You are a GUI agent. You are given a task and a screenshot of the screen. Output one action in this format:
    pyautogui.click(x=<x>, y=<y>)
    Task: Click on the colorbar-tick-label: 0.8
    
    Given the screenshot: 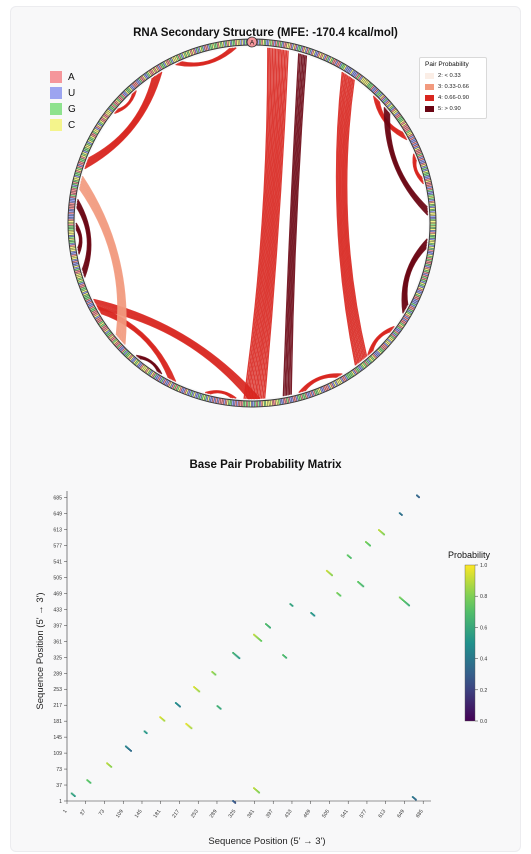 What is the action you would take?
    pyautogui.click(x=483, y=597)
    